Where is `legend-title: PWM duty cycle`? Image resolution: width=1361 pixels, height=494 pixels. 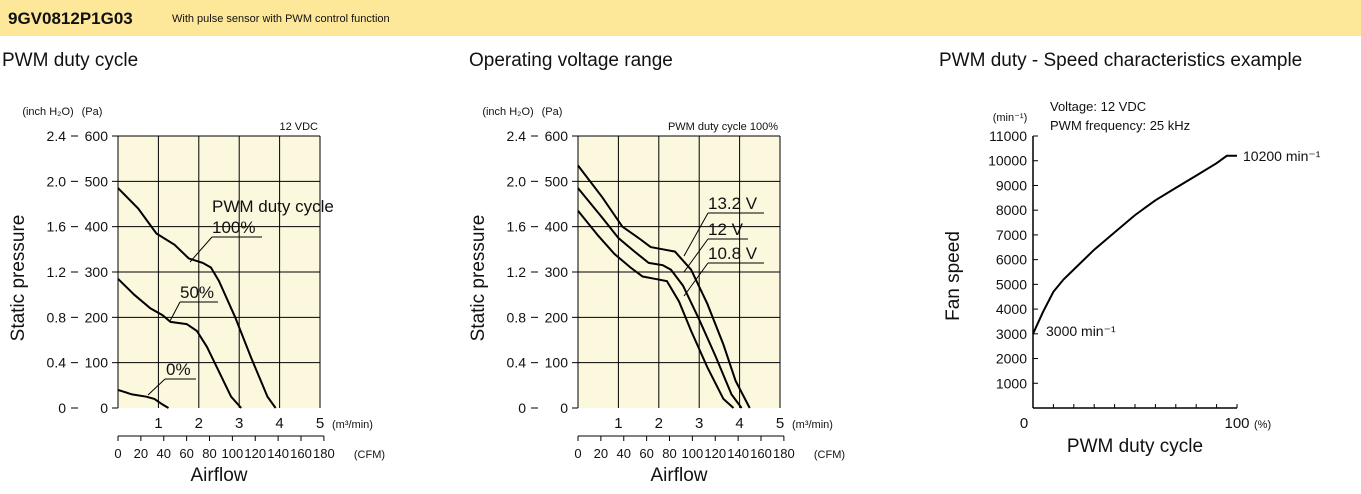
legend-title: PWM duty cycle is located at coordinates (273, 206).